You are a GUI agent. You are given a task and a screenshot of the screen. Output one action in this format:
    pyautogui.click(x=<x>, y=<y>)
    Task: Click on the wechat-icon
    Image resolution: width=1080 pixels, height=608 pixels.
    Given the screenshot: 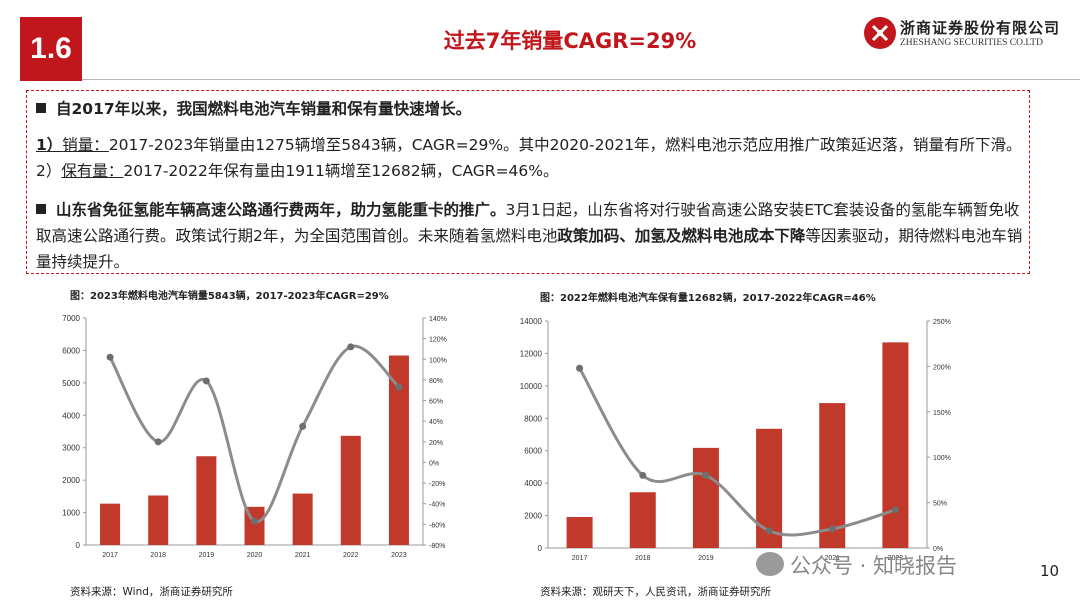 What is the action you would take?
    pyautogui.click(x=770, y=564)
    